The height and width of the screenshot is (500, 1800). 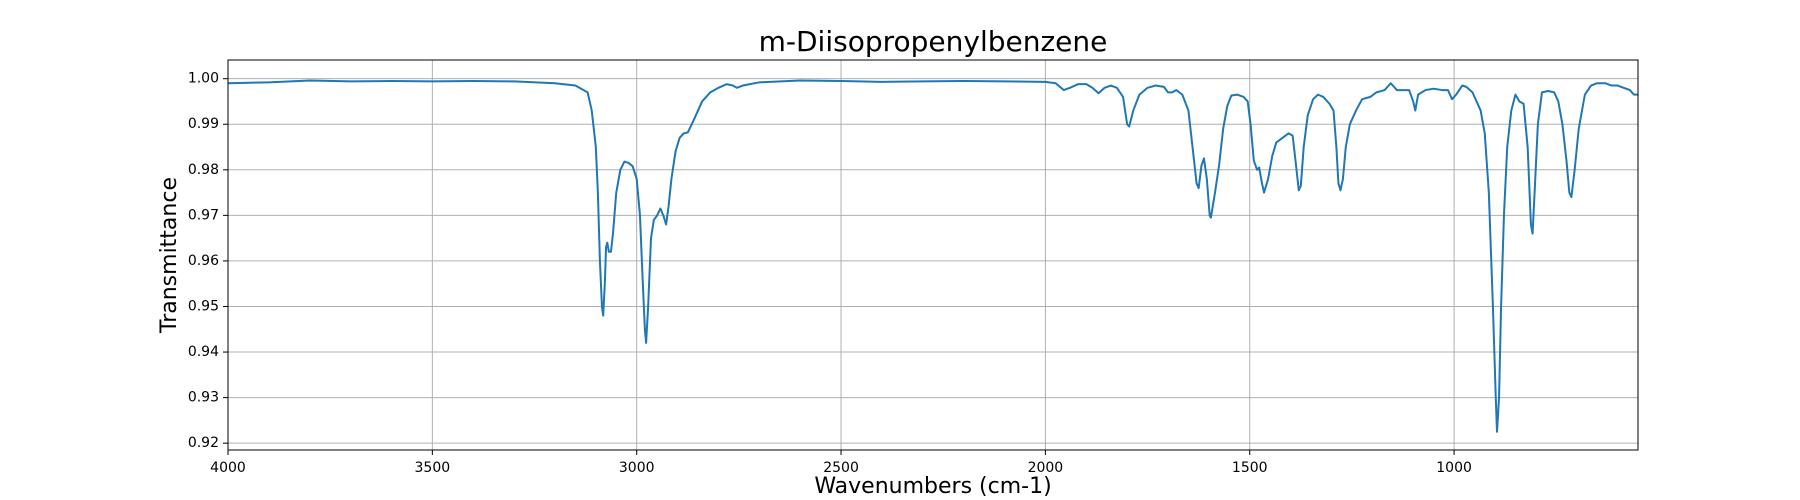 What do you see at coordinates (203, 261) in the screenshot?
I see `y-tick-label: 0.96` at bounding box center [203, 261].